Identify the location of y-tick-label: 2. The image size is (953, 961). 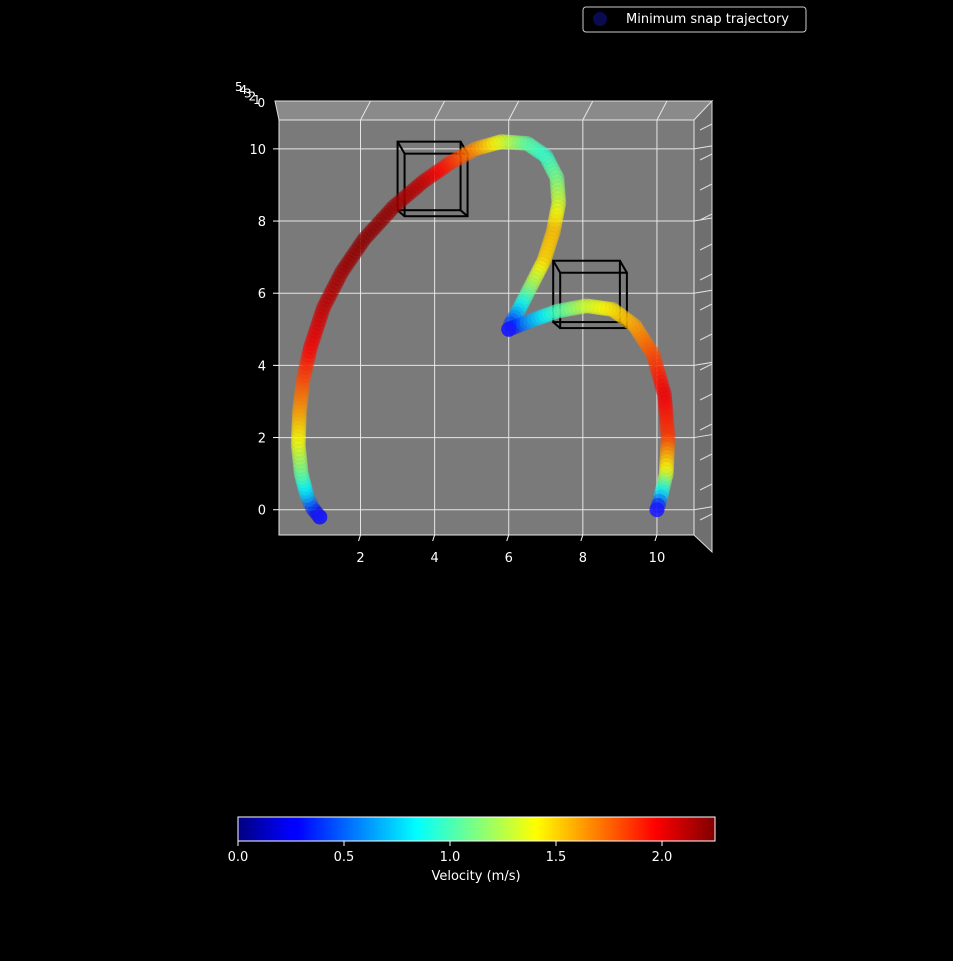
(262, 439).